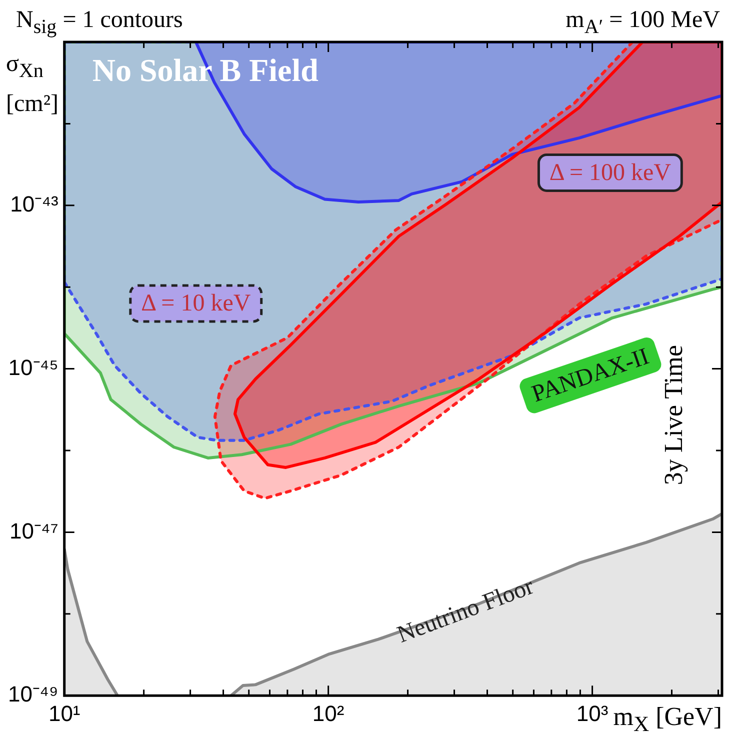  Describe the element at coordinates (99, 22) in the screenshot. I see `text: N$_{sig}$ = 1 contours` at that location.